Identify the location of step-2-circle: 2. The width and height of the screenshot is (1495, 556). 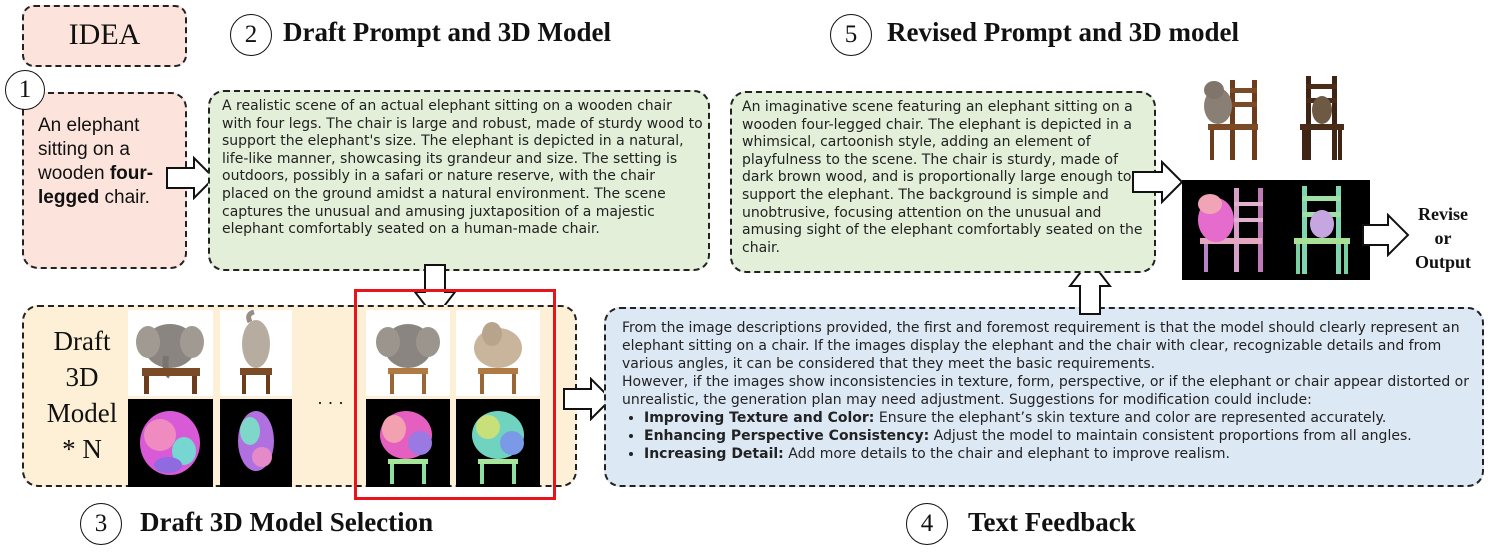
(251, 35).